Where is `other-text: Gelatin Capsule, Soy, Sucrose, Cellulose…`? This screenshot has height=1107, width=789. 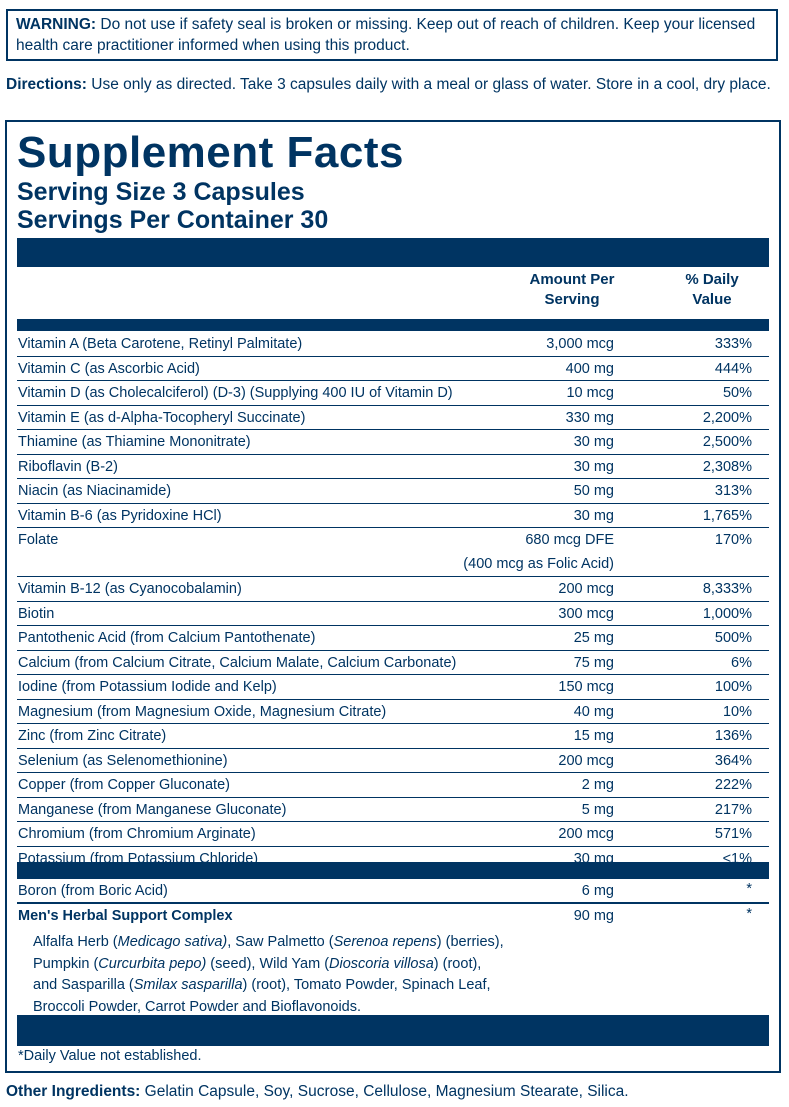
other-text: Gelatin Capsule, Soy, Sucrose, Cellulose… is located at coordinates (384, 1091).